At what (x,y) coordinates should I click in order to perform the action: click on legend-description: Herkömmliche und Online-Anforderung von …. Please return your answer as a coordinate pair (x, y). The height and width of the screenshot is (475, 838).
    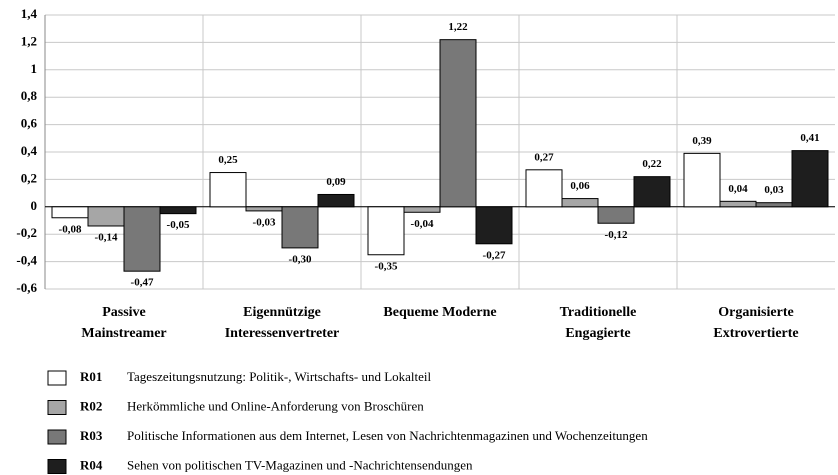
    Looking at the image, I should click on (275, 405).